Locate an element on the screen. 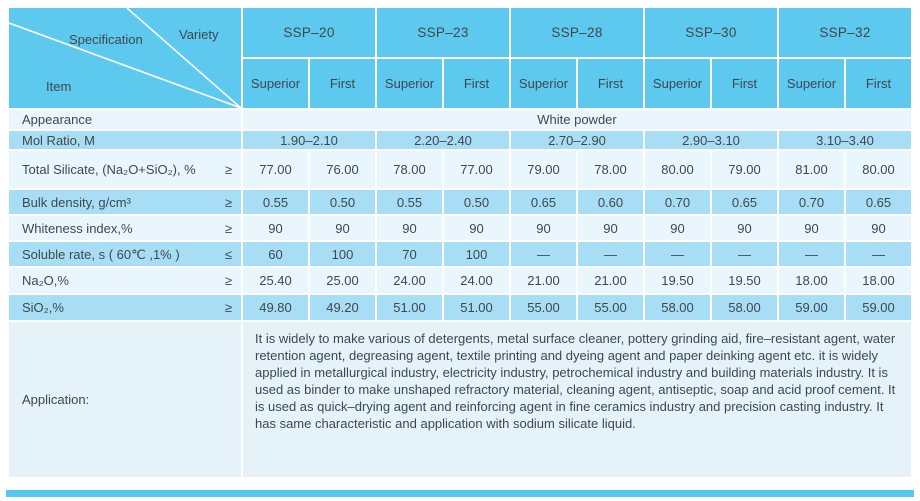  soluble-rate-value: 70 is located at coordinates (409, 254).